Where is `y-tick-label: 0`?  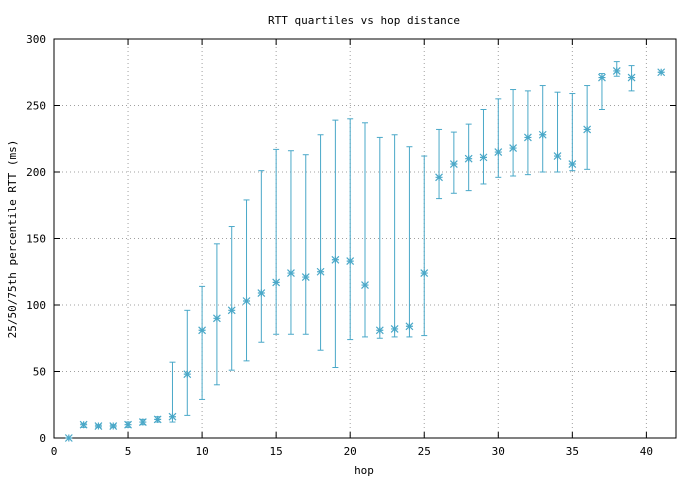 y-tick-label: 0 is located at coordinates (42, 438).